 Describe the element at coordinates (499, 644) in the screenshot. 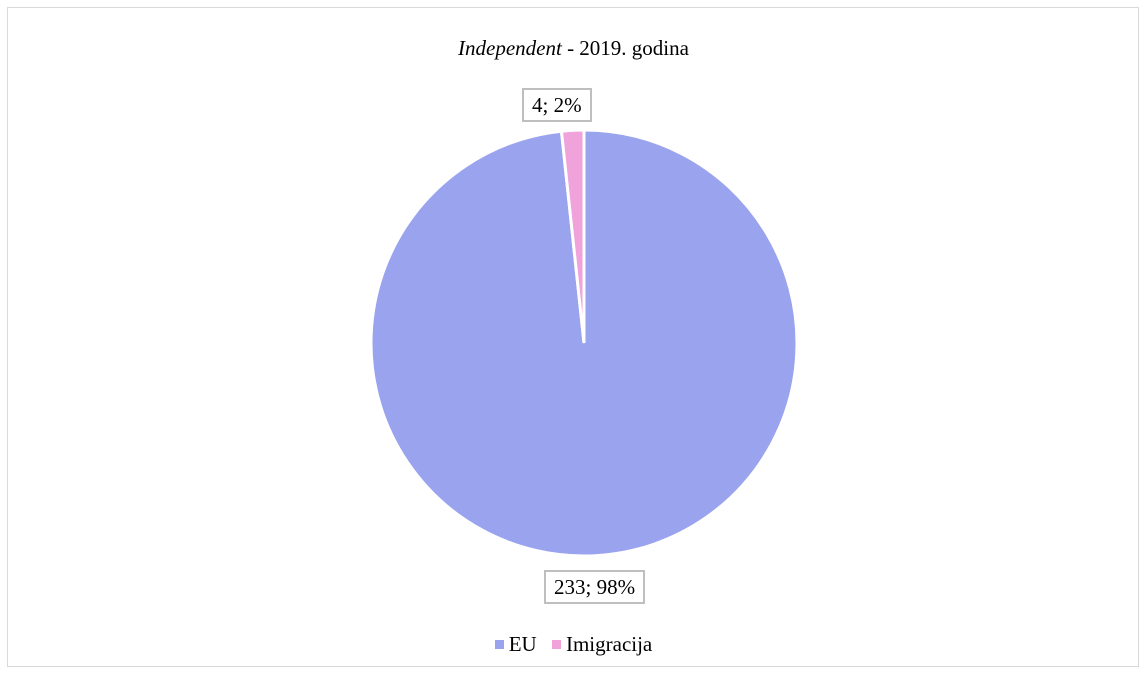

I see `legend-swatch-eu` at that location.